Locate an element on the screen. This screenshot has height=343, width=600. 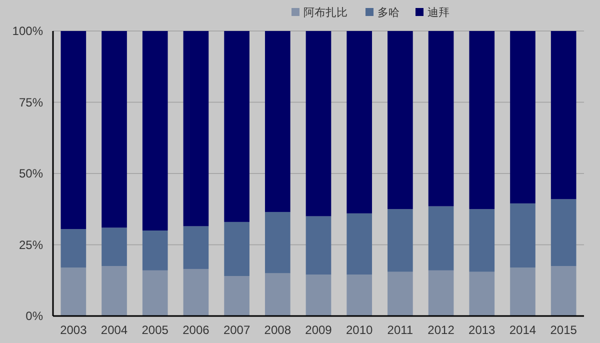
xtick: 2003 is located at coordinates (73, 330).